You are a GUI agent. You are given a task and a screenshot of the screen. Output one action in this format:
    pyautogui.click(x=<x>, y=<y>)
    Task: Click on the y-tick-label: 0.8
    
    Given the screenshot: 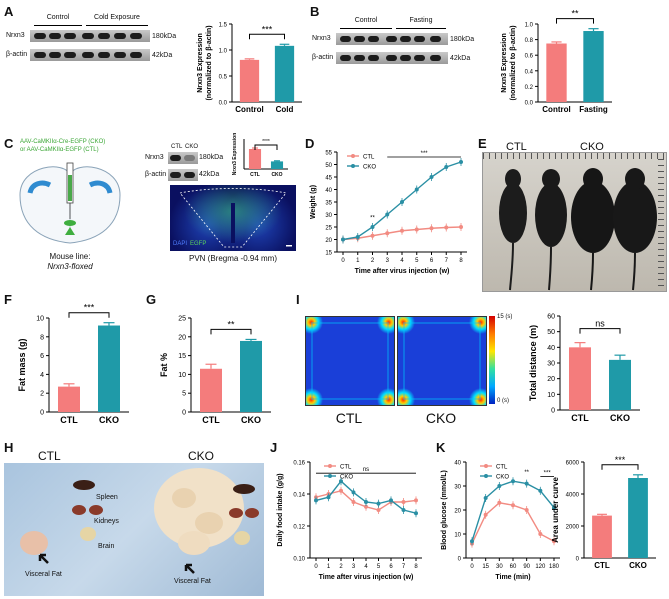 What is the action you would take?
    pyautogui.click(x=529, y=41)
    